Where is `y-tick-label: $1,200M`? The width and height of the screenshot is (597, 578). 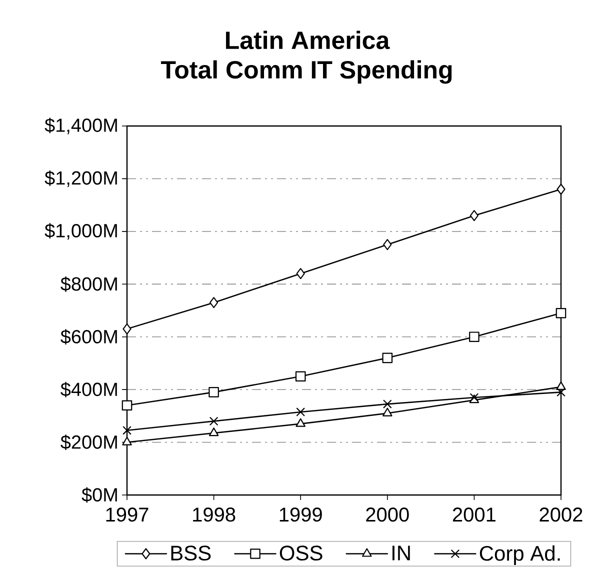
y-tick-label: $1,200M is located at coordinates (80, 178).